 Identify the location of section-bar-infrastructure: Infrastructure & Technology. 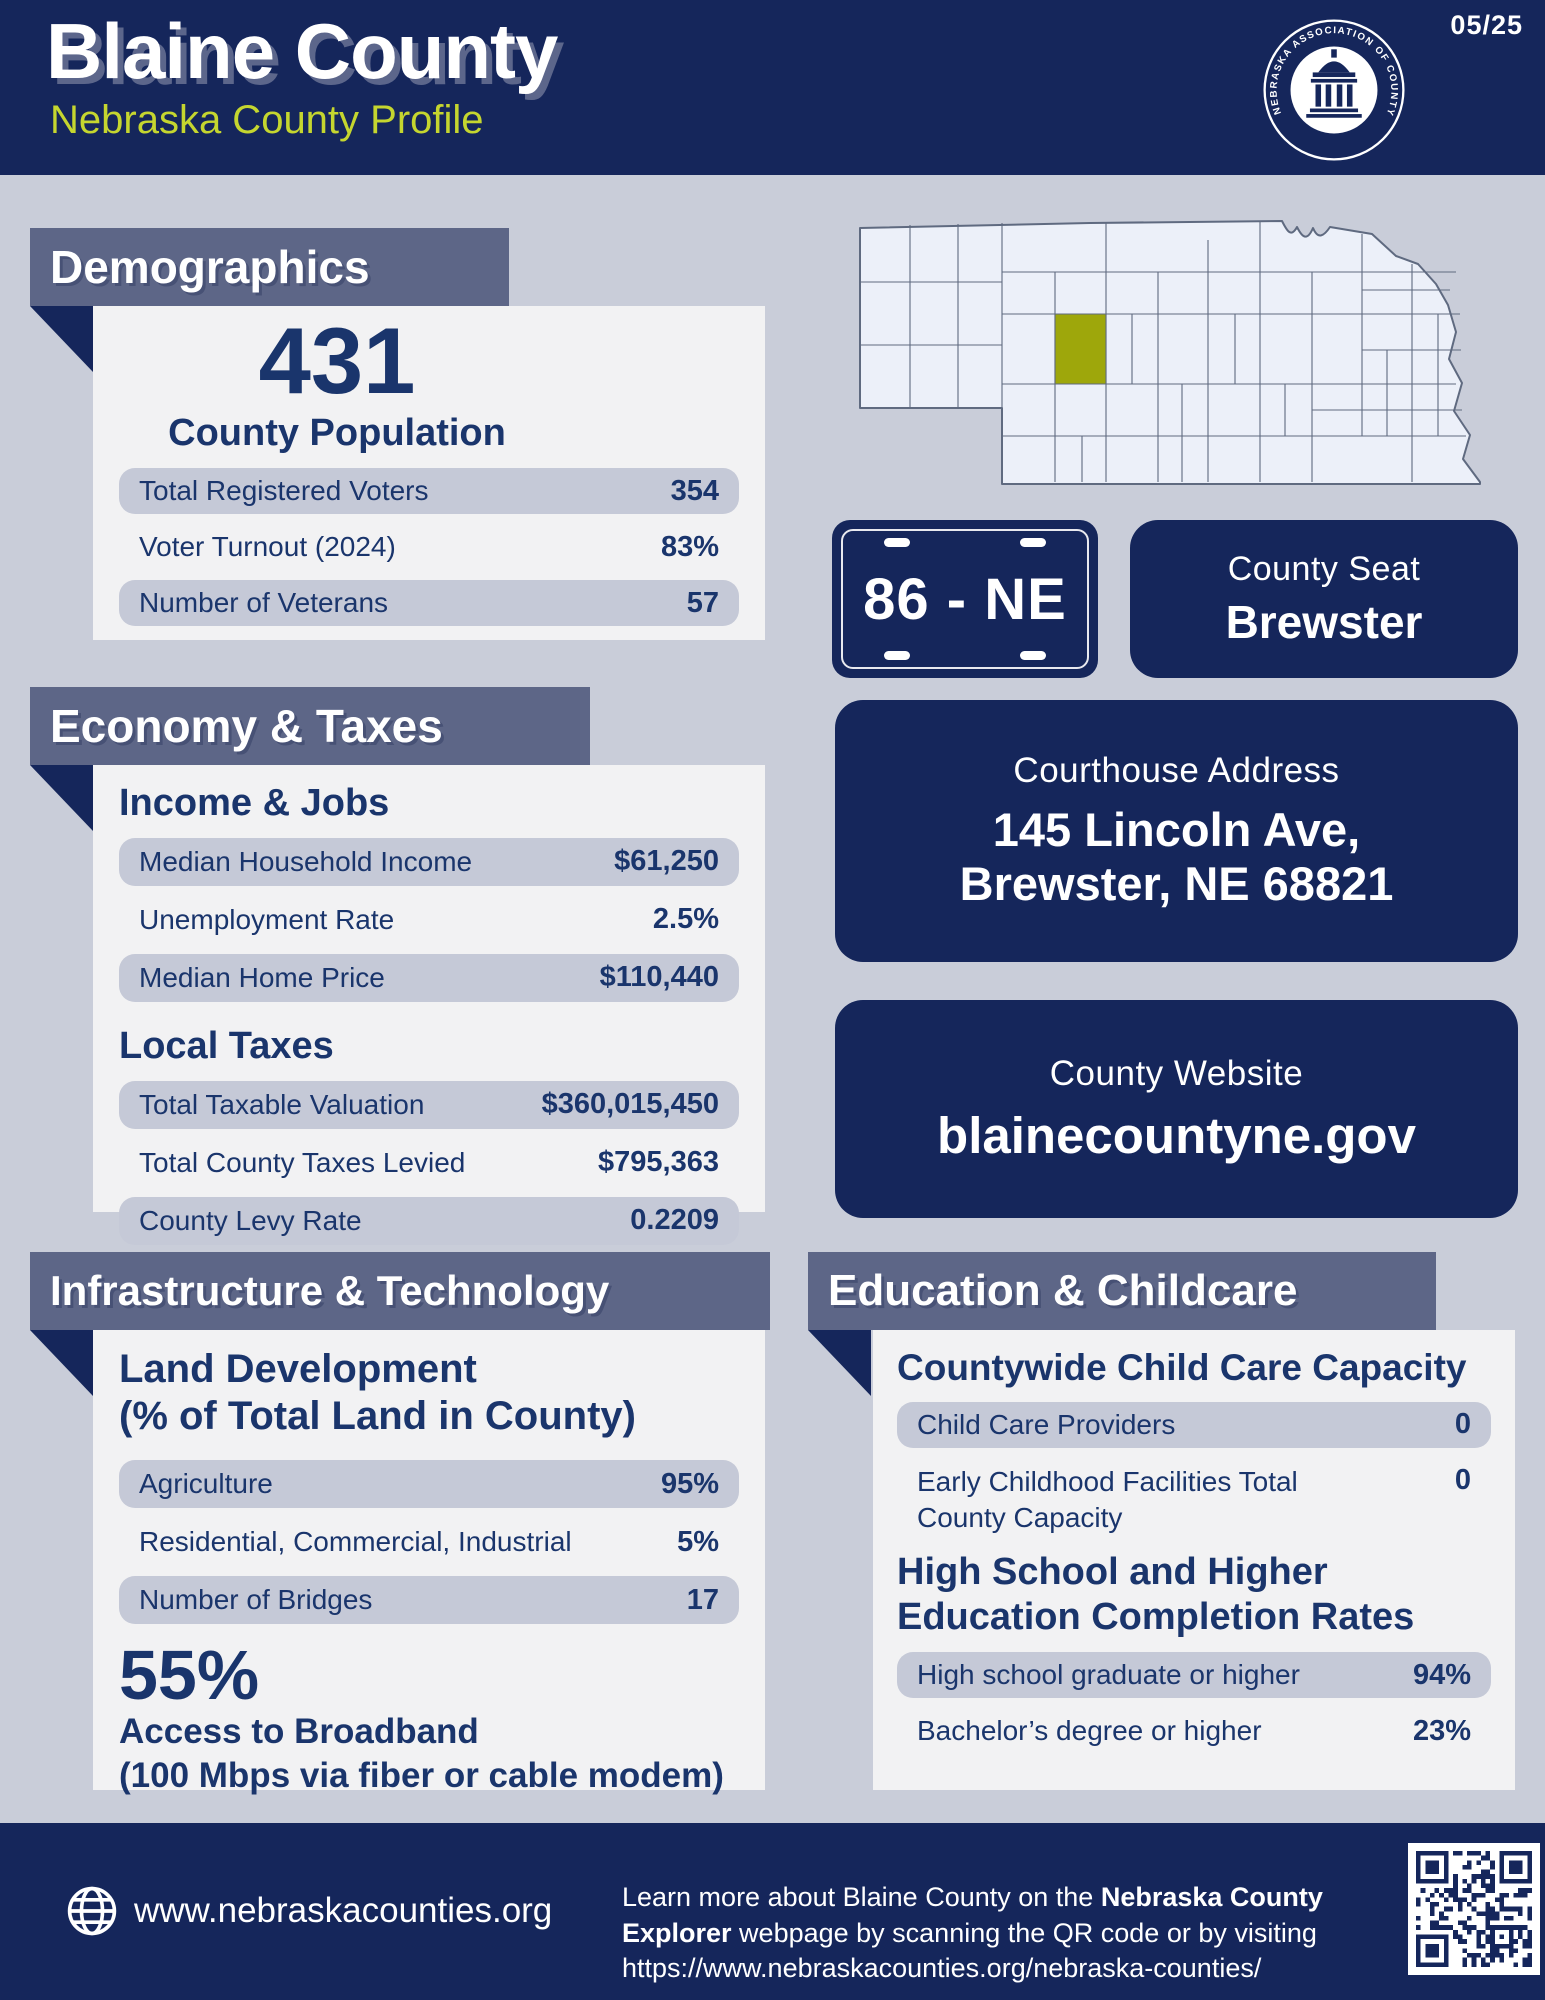
(400, 1291).